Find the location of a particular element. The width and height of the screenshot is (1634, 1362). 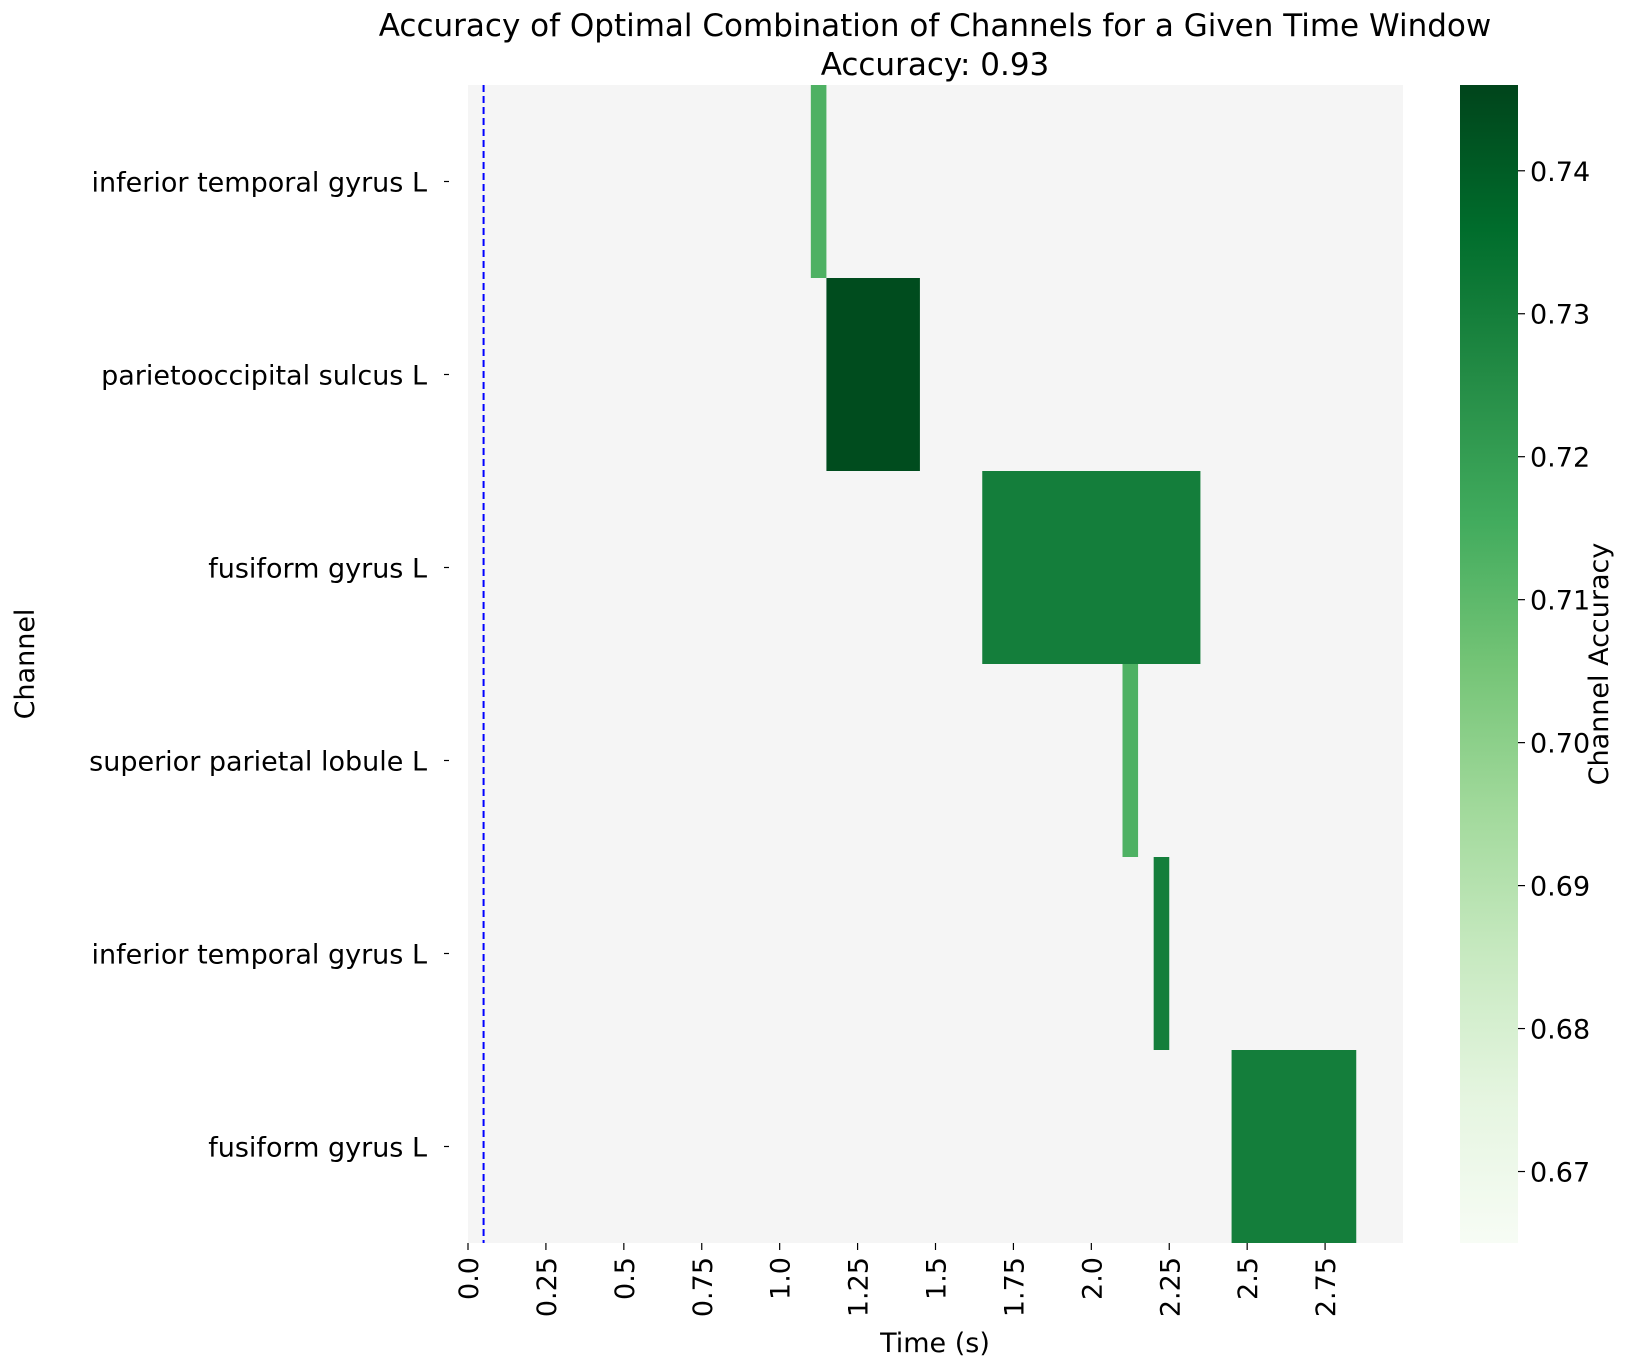

colorbar-tick-label: 0.69 is located at coordinates (1560, 887).